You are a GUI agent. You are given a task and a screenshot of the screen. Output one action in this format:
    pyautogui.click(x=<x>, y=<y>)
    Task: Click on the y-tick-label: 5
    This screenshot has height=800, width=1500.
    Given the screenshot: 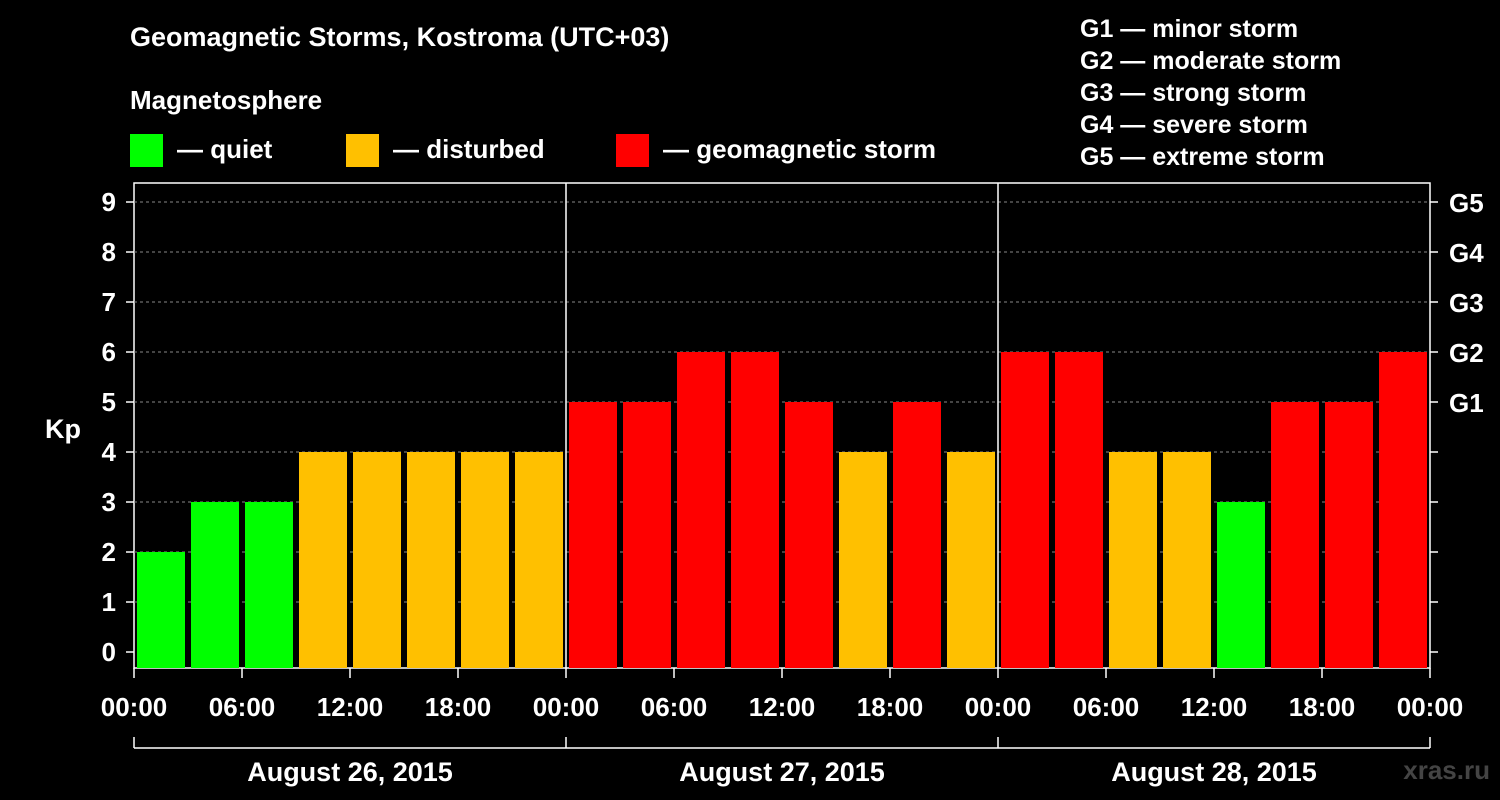 What is the action you would take?
    pyautogui.click(x=109, y=402)
    